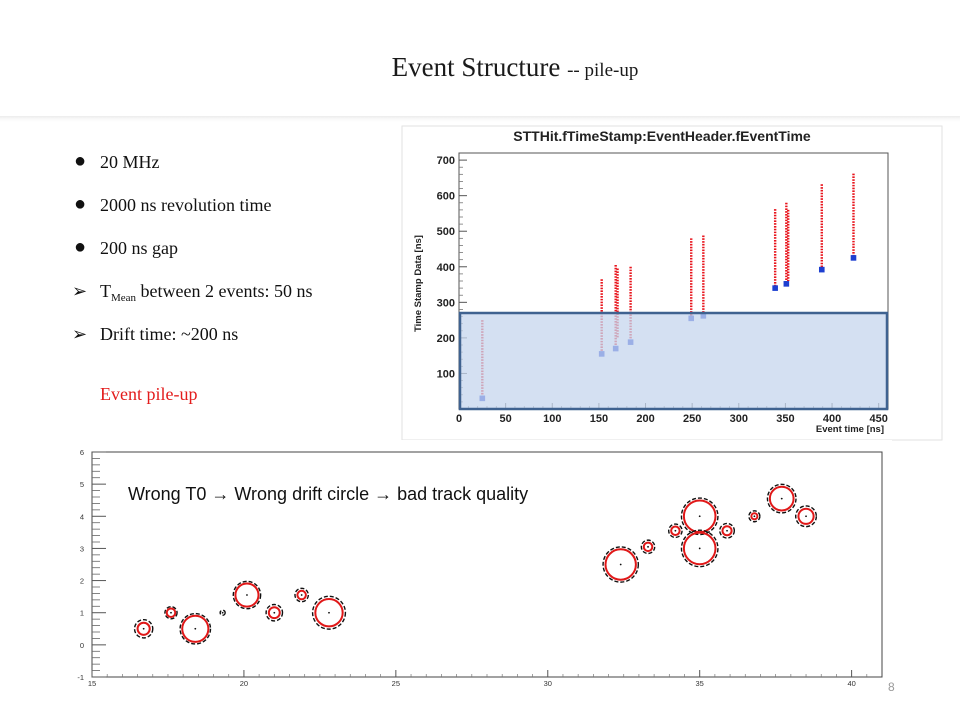  I want to click on y-tick-label: 1, so click(82, 613).